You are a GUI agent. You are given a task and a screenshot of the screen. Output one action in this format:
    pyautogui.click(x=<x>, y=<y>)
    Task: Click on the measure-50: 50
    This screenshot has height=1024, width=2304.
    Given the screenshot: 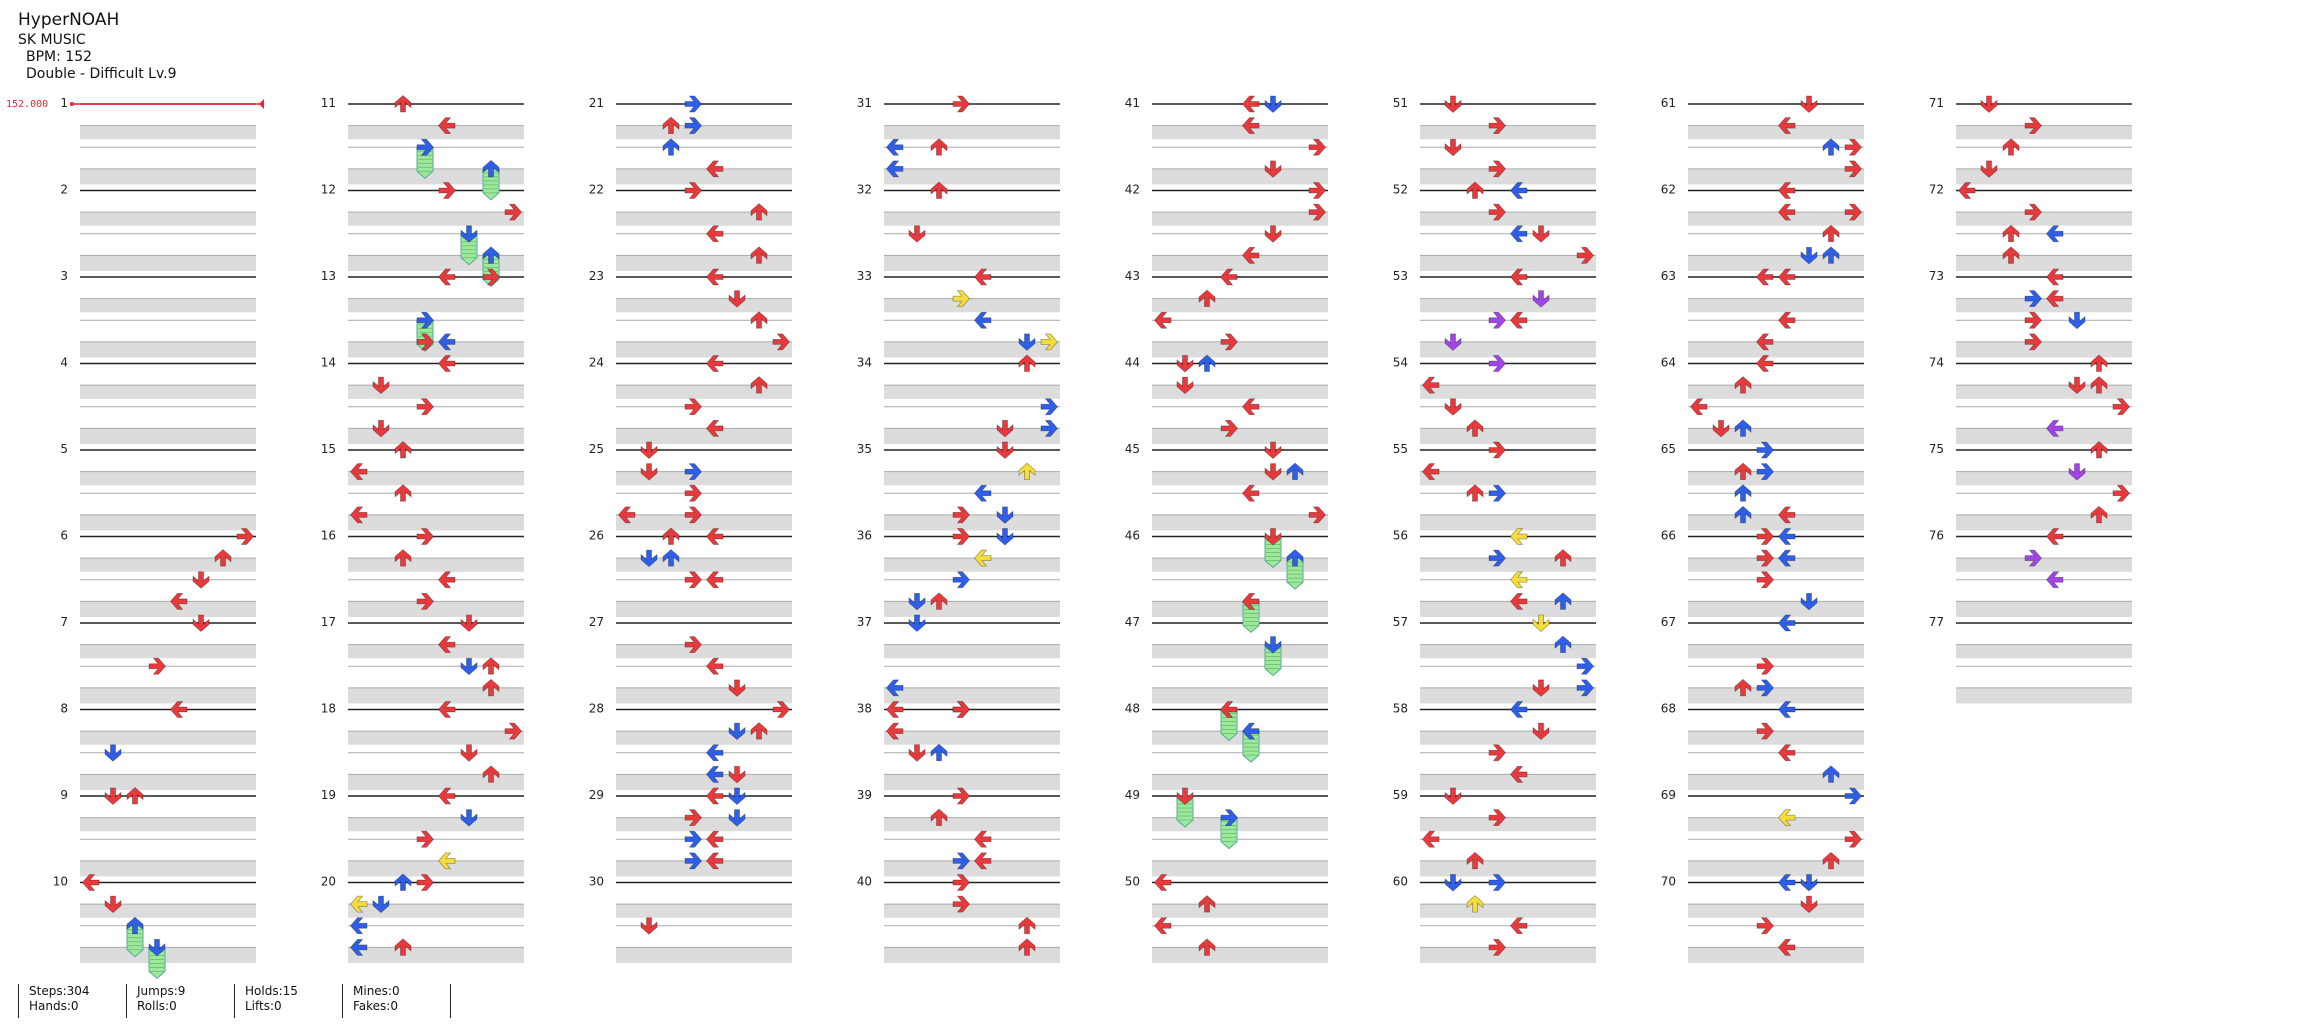 What is the action you would take?
    pyautogui.click(x=1226, y=919)
    